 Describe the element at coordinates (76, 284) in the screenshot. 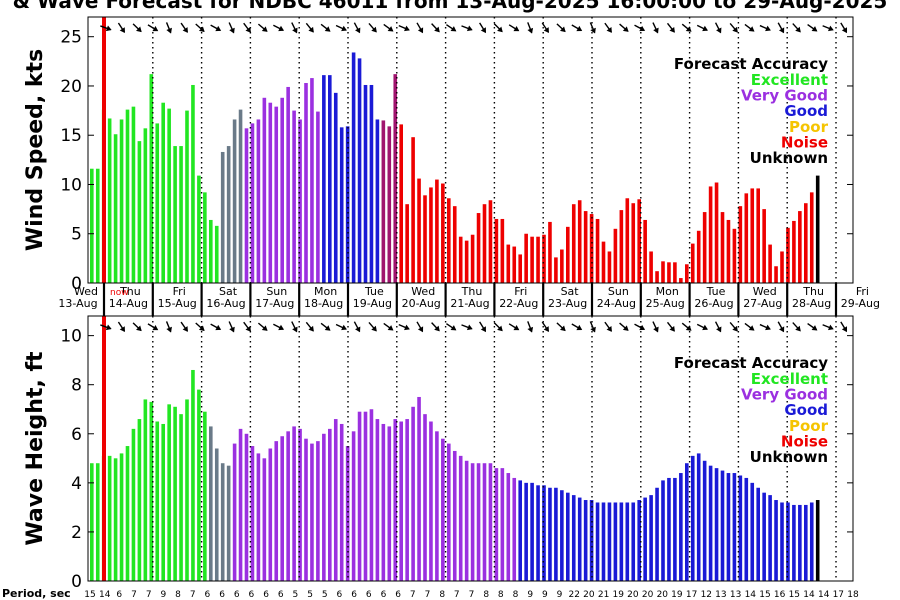

I see `wind-y-tick-label: 0` at that location.